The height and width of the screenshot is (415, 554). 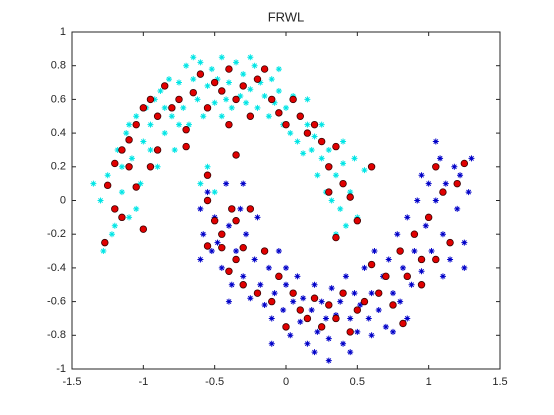 I want to click on y-tick-label: -0.2, so click(x=56, y=234).